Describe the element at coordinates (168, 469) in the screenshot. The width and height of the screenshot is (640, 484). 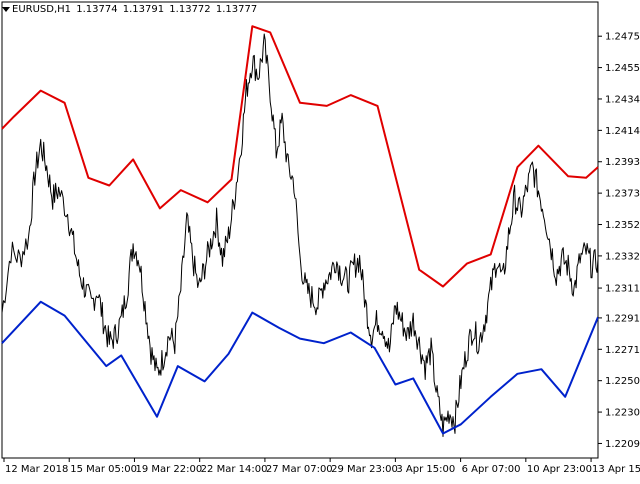
I see `x-tick-label: 19 Mar 22:00` at that location.